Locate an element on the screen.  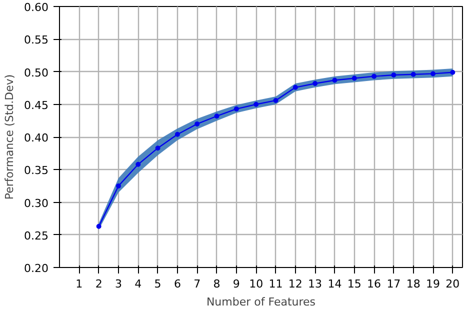
x-tick-label: 19 is located at coordinates (433, 284).